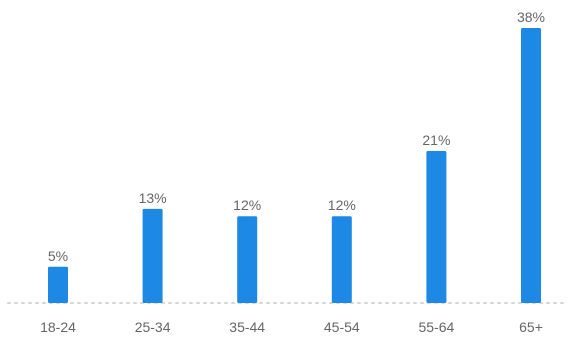 The width and height of the screenshot is (571, 343). Describe the element at coordinates (531, 17) in the screenshot. I see `data-label-65+: 38%` at that location.